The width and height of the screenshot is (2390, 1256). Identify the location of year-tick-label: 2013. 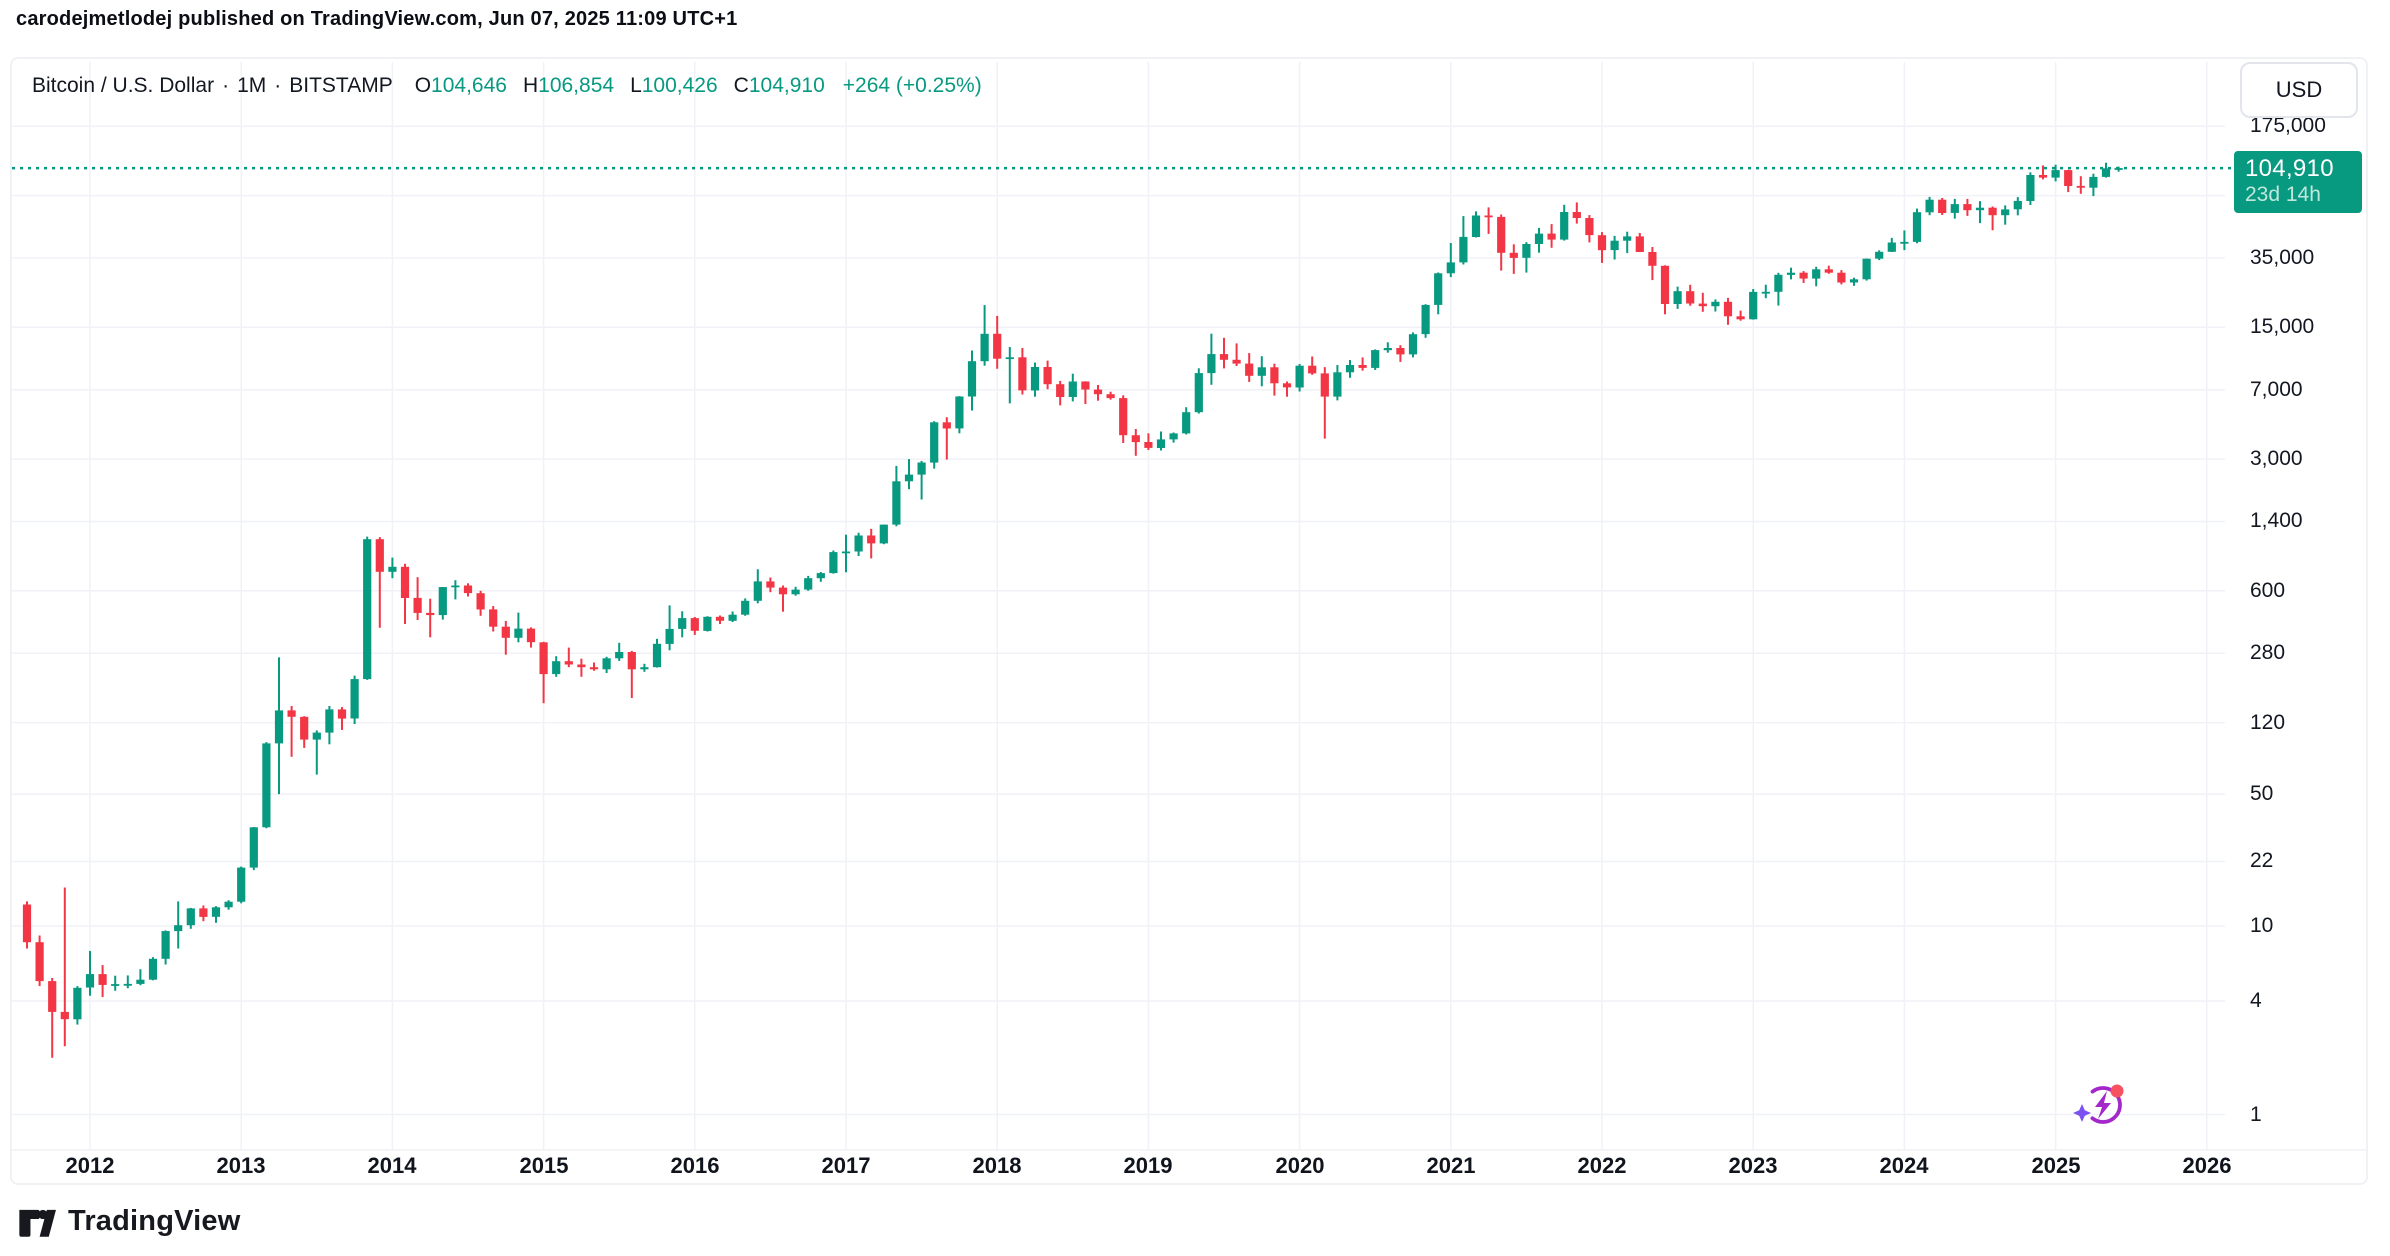
(241, 1165).